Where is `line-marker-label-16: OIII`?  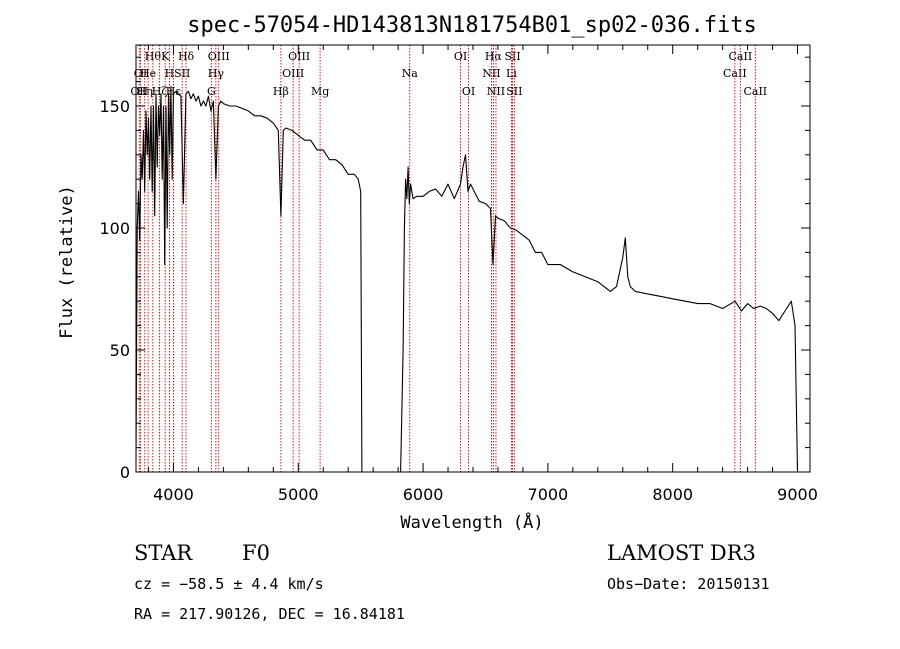 line-marker-label-16: OIII is located at coordinates (299, 56).